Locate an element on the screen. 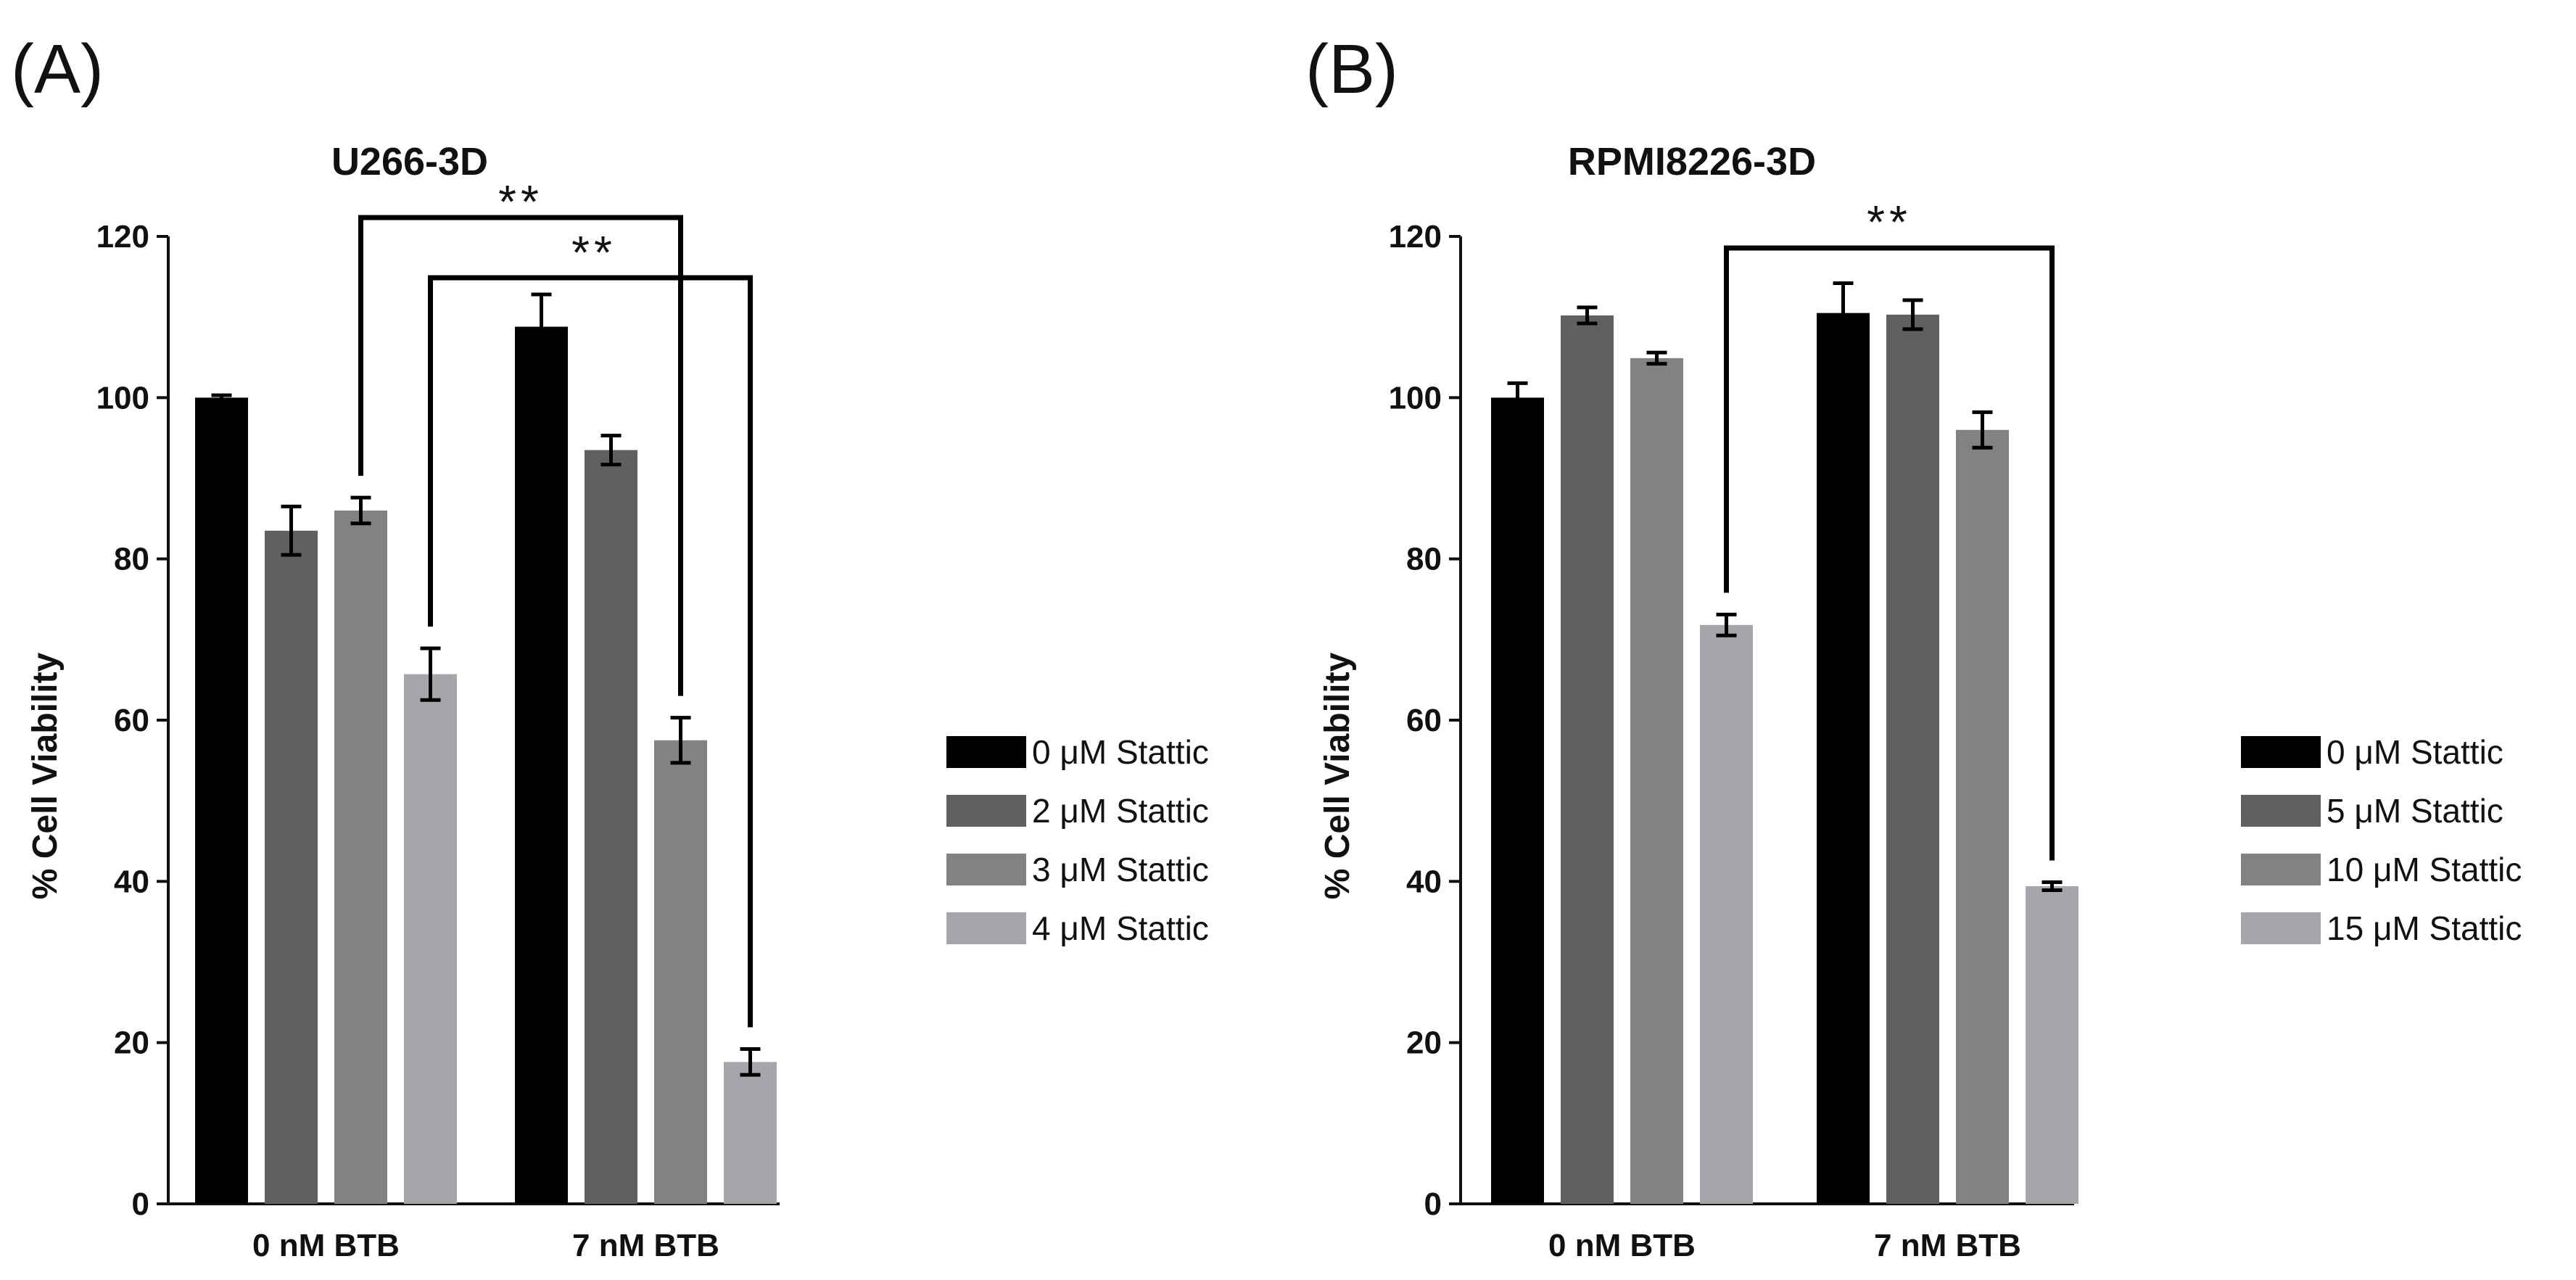  panel-a-legend-label: 0 μM Stattic is located at coordinates (1120, 752).